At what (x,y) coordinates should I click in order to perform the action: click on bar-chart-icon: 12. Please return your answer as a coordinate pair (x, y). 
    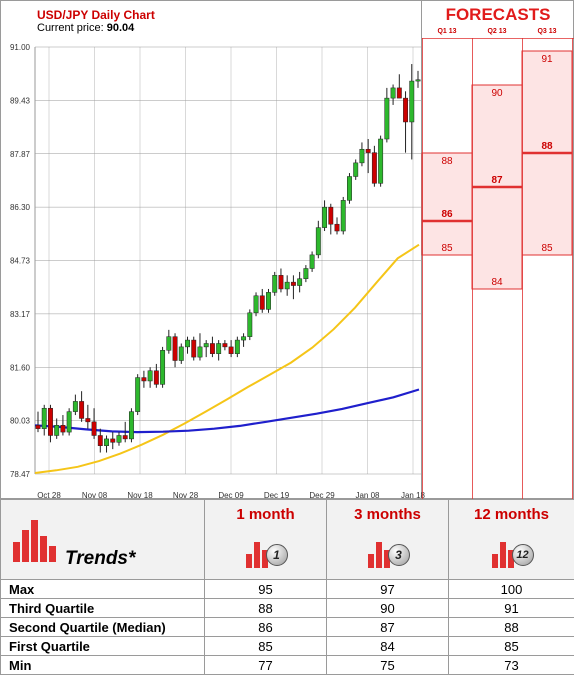
    Looking at the image, I should click on (512, 548).